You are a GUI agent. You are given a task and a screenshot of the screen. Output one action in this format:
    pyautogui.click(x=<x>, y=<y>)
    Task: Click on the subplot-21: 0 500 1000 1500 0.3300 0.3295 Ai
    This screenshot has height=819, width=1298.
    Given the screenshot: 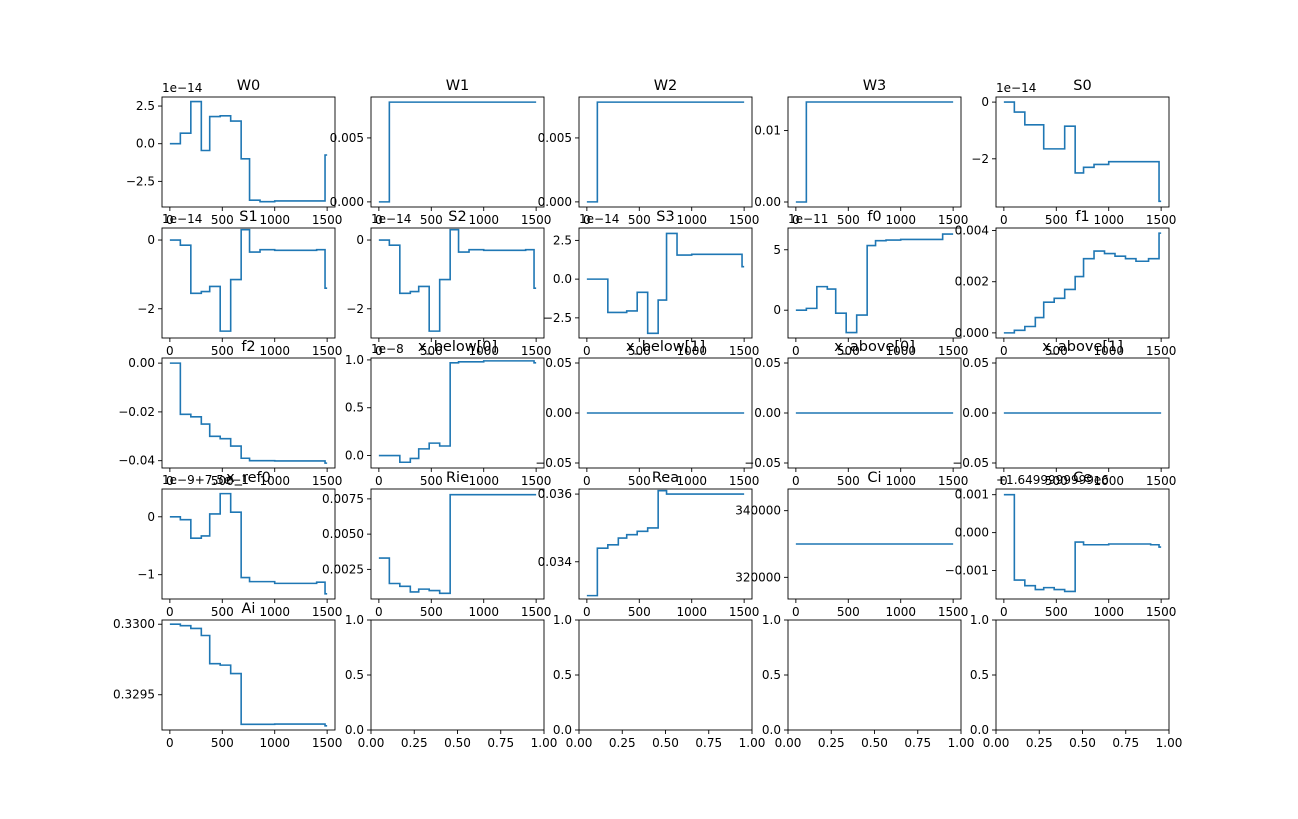 What is the action you would take?
    pyautogui.click(x=227, y=675)
    